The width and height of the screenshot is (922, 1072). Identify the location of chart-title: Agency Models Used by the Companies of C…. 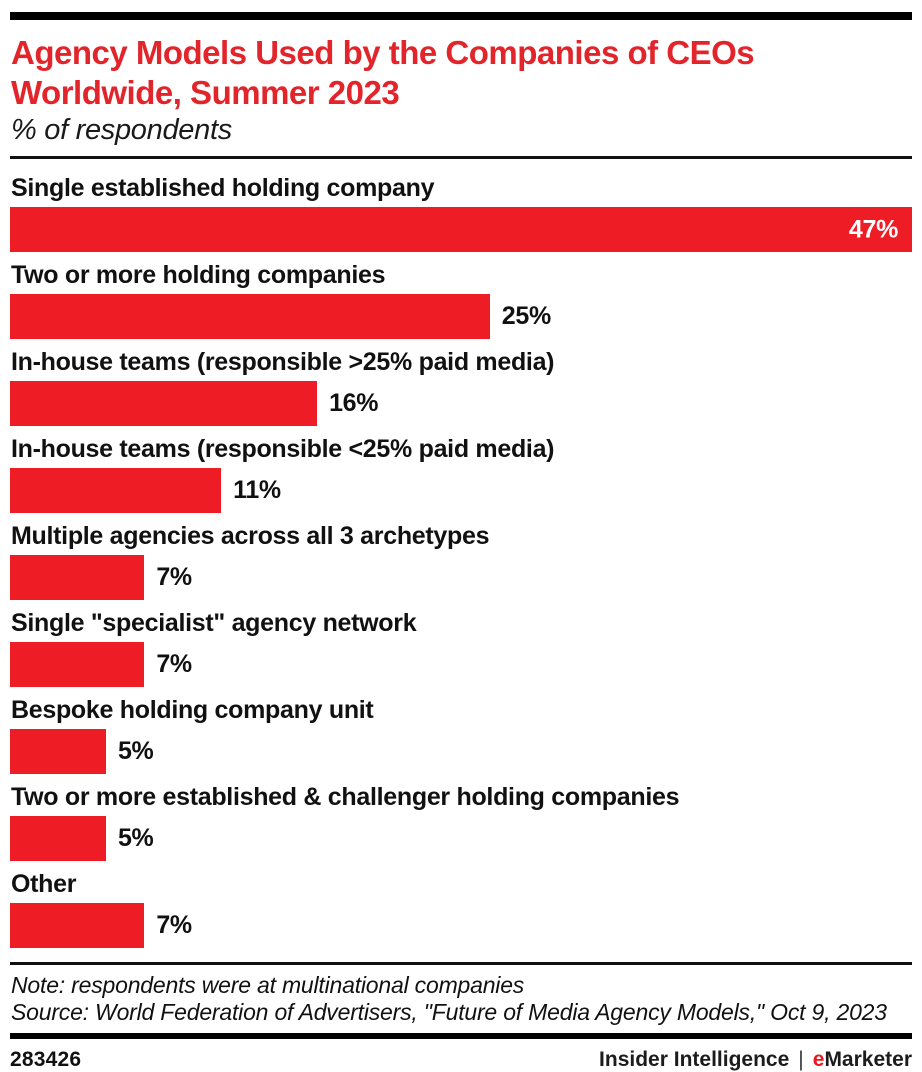
(383, 72).